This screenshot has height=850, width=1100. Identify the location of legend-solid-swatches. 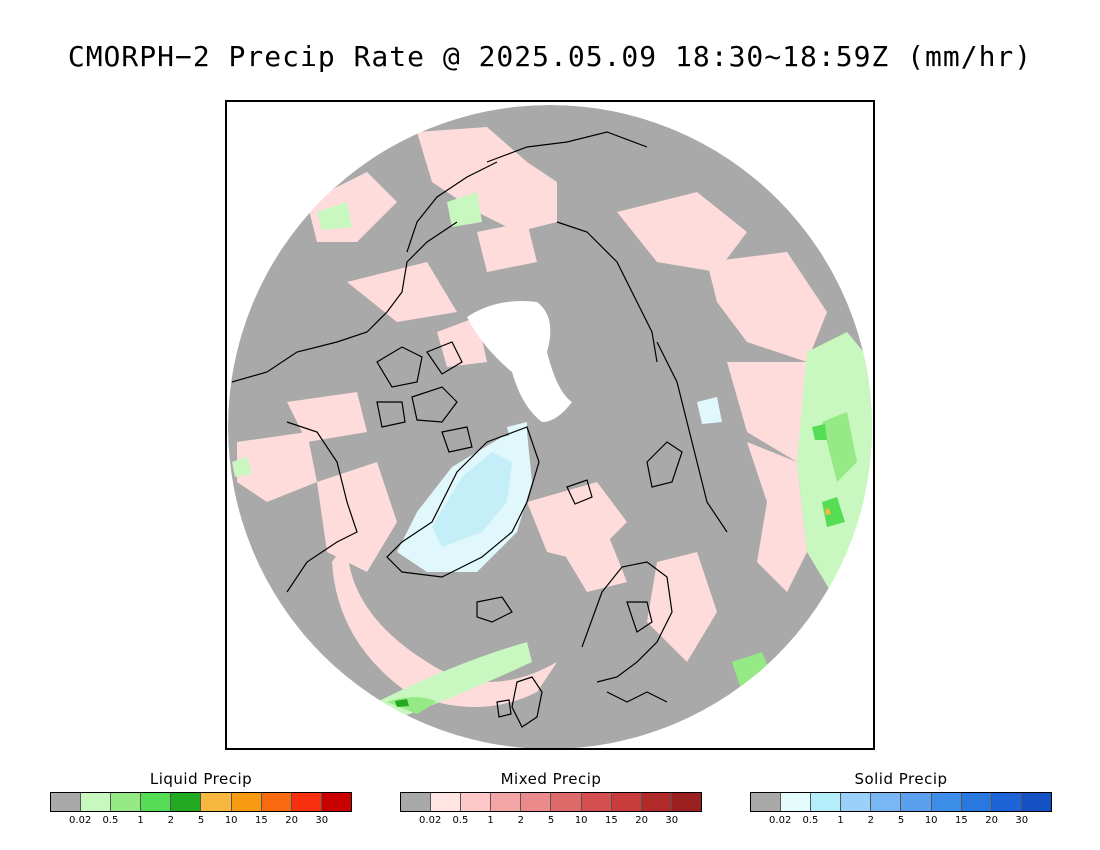
(901, 802).